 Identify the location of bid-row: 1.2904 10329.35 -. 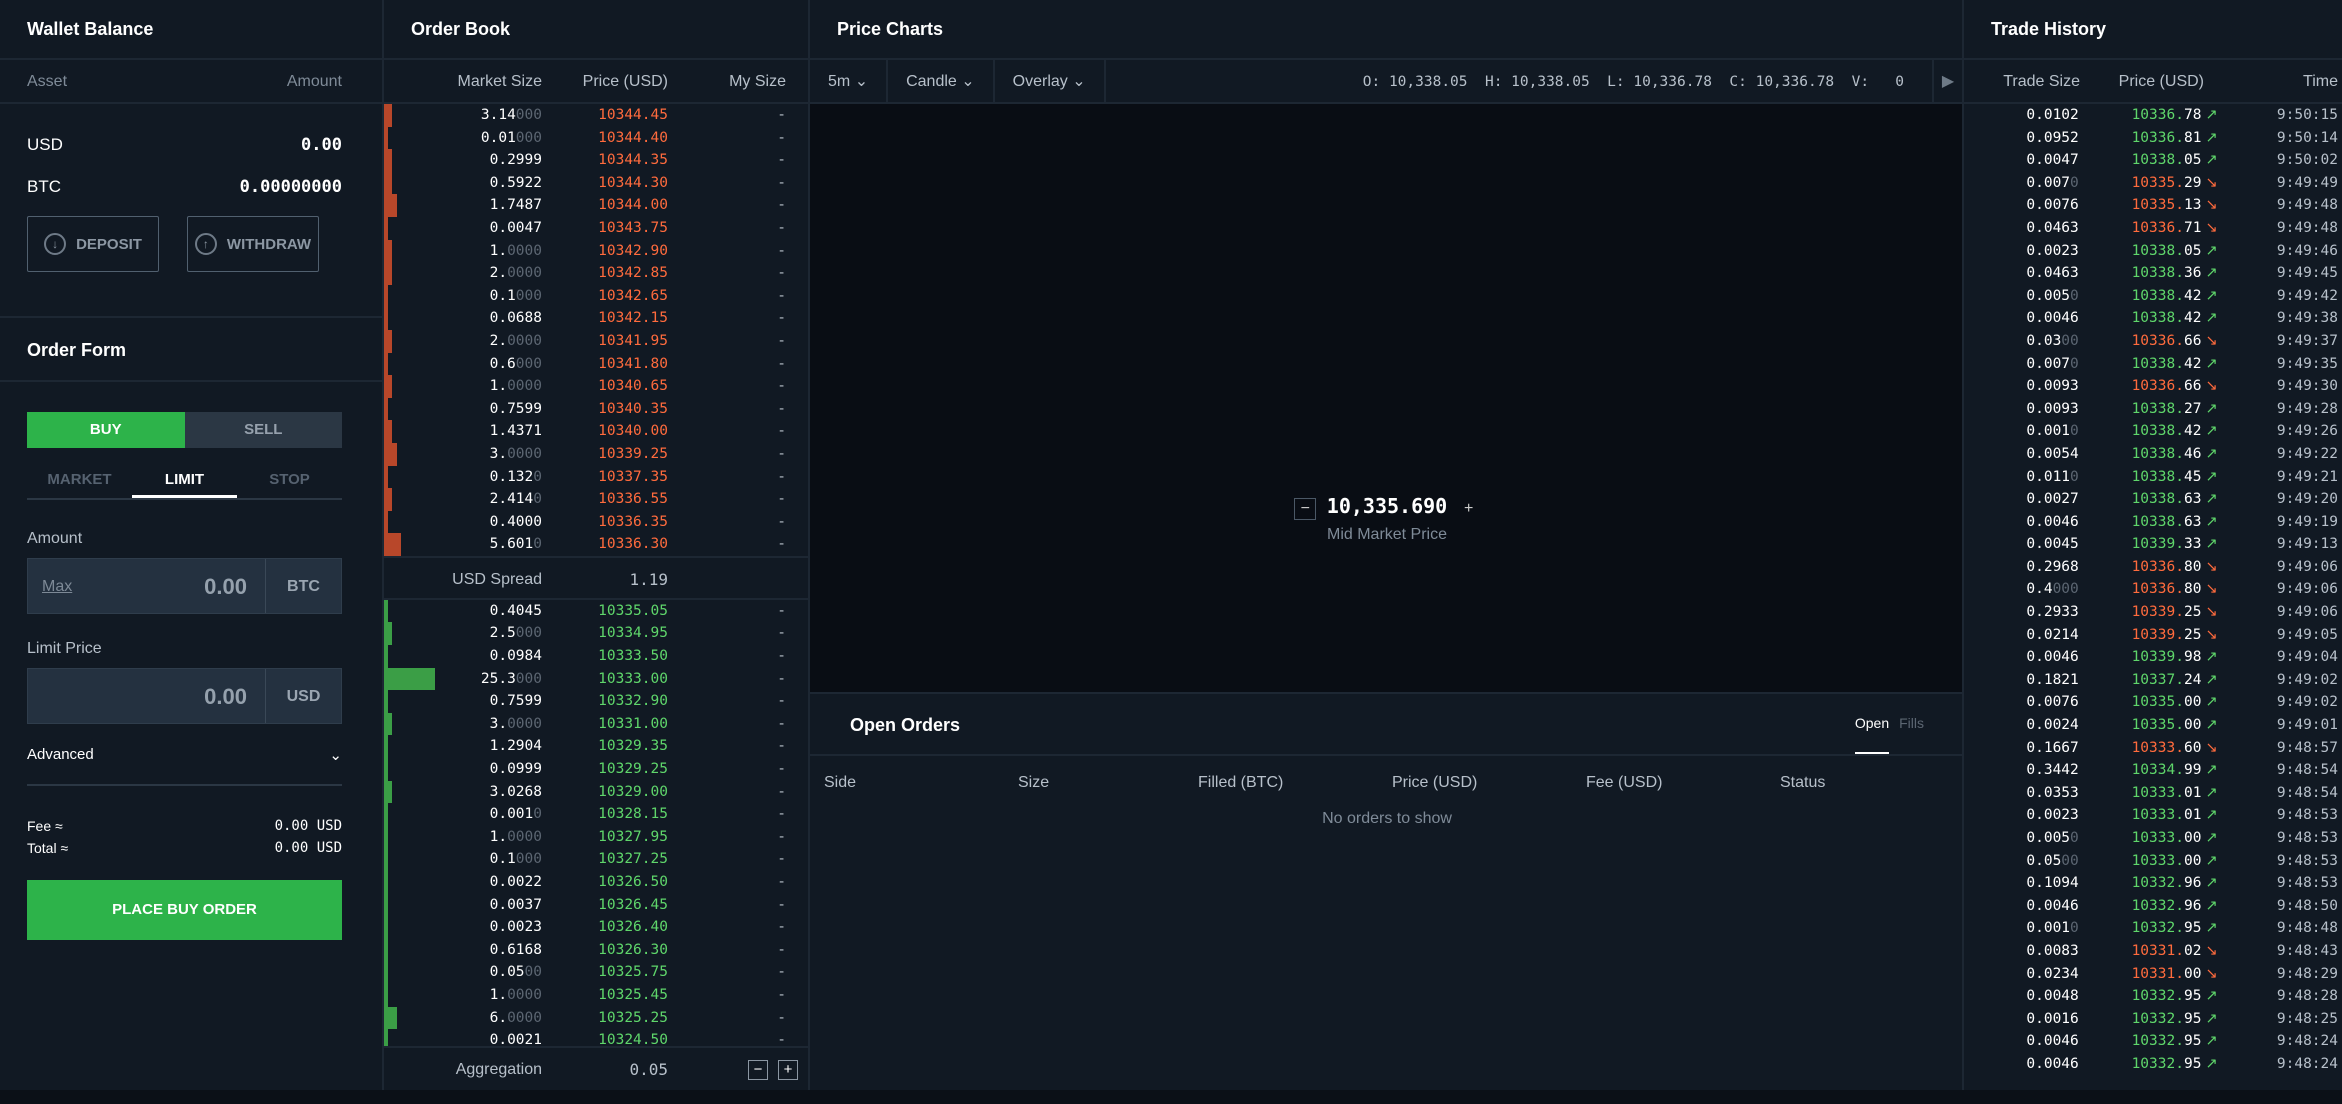
(596, 747).